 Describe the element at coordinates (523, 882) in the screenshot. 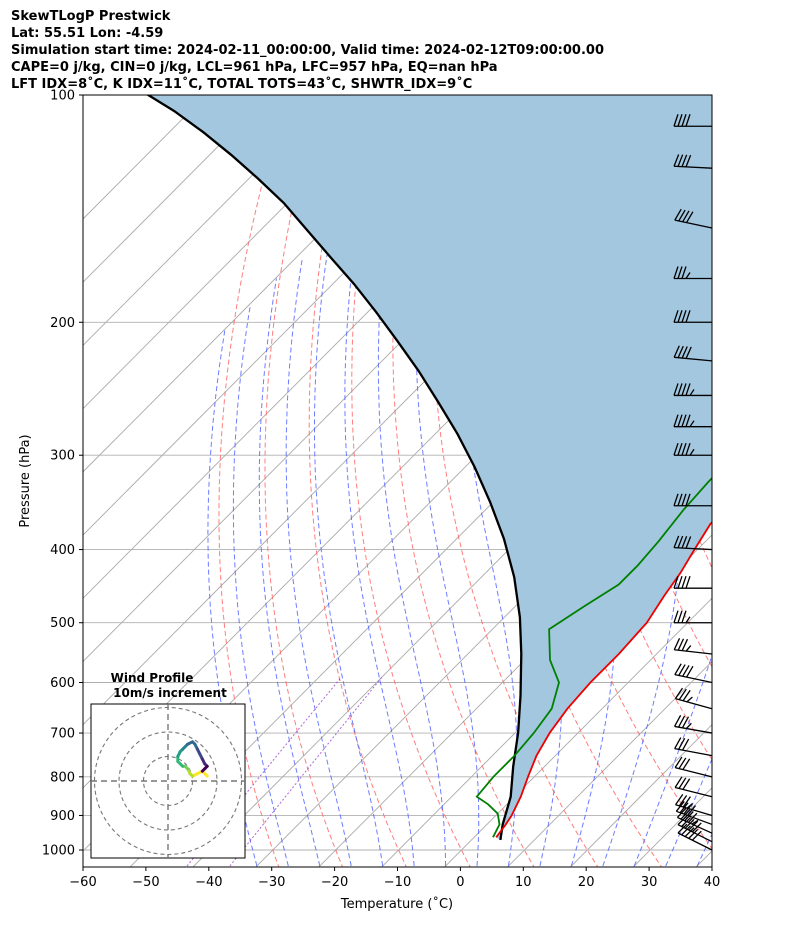

I see `x-tick-label: 10` at that location.